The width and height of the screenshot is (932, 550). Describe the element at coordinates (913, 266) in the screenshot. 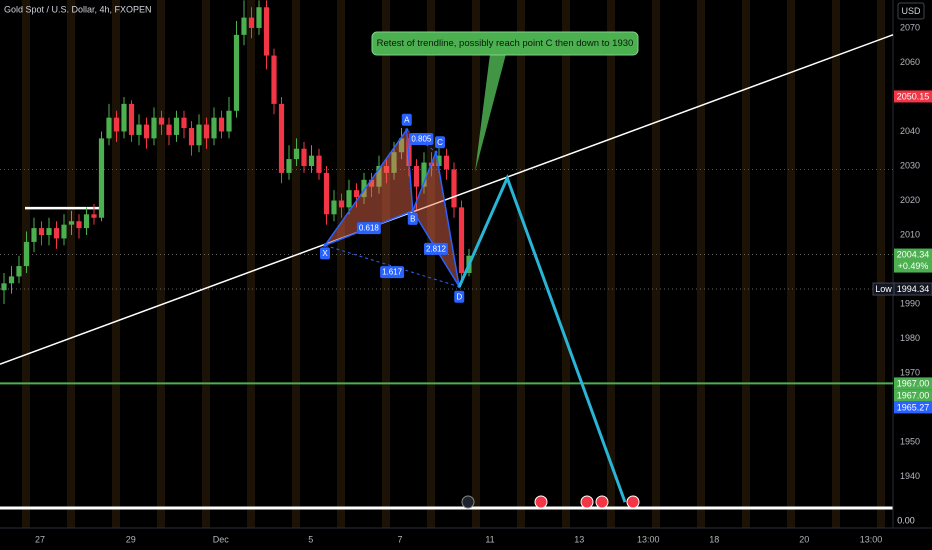

I see `price-label-sub: +0.49%` at that location.